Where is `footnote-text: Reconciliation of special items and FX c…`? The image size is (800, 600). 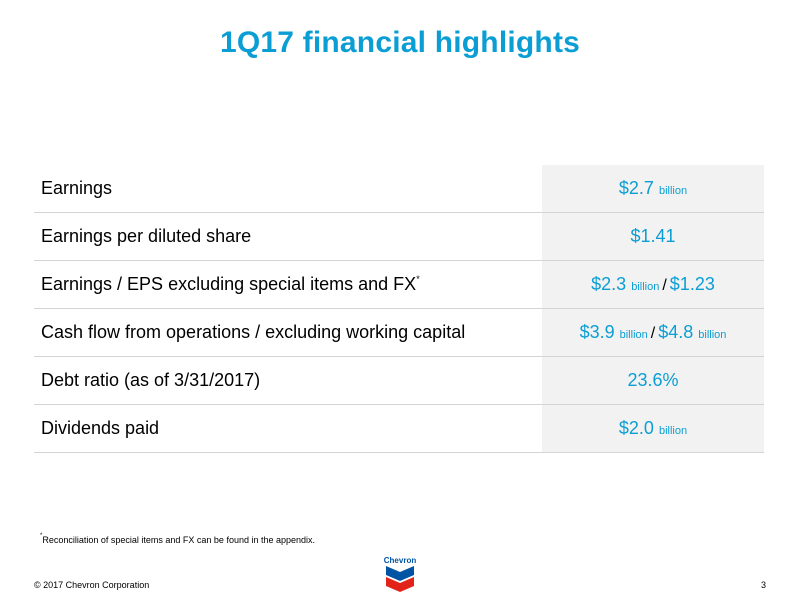
footnote-text: Reconciliation of special items and FX c… is located at coordinates (179, 540).